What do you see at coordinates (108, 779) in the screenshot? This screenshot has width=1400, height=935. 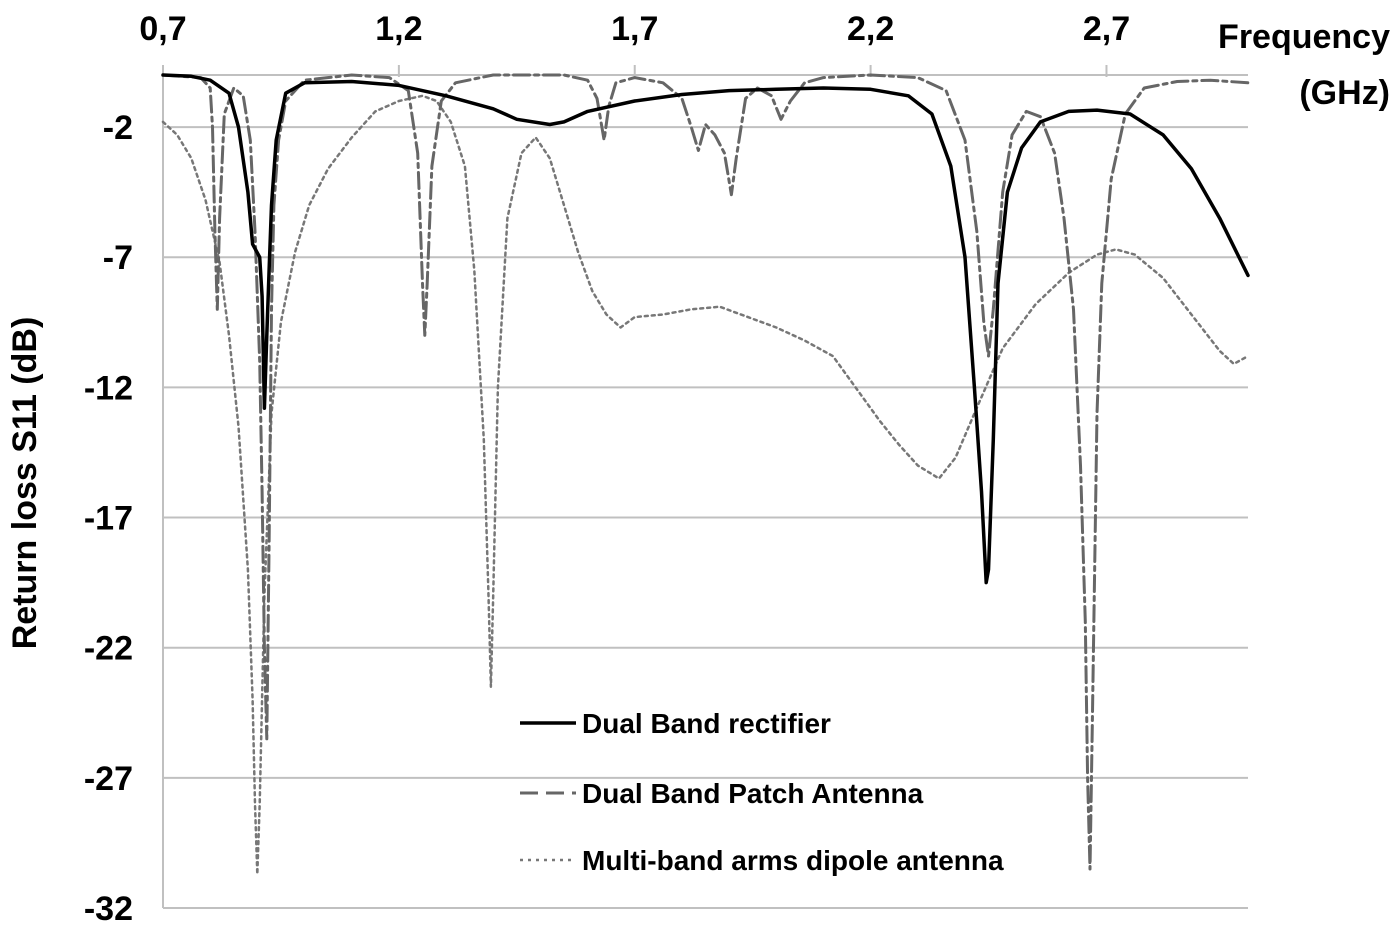 I see `y-tick-label: -27` at bounding box center [108, 779].